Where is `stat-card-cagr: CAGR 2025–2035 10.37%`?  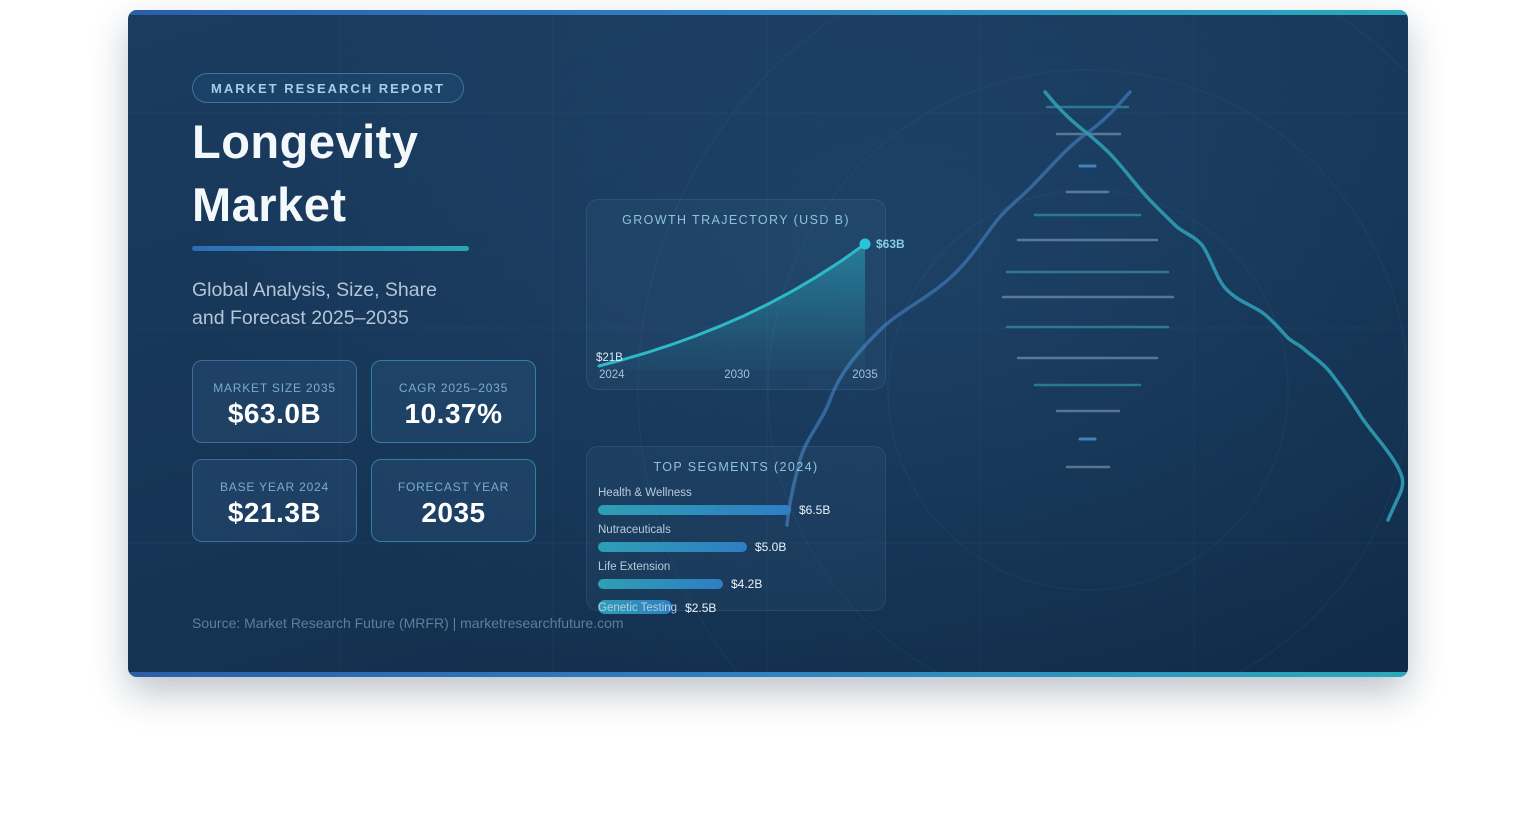
stat-card-cagr: CAGR 2025–2035 10.37% is located at coordinates (453, 401).